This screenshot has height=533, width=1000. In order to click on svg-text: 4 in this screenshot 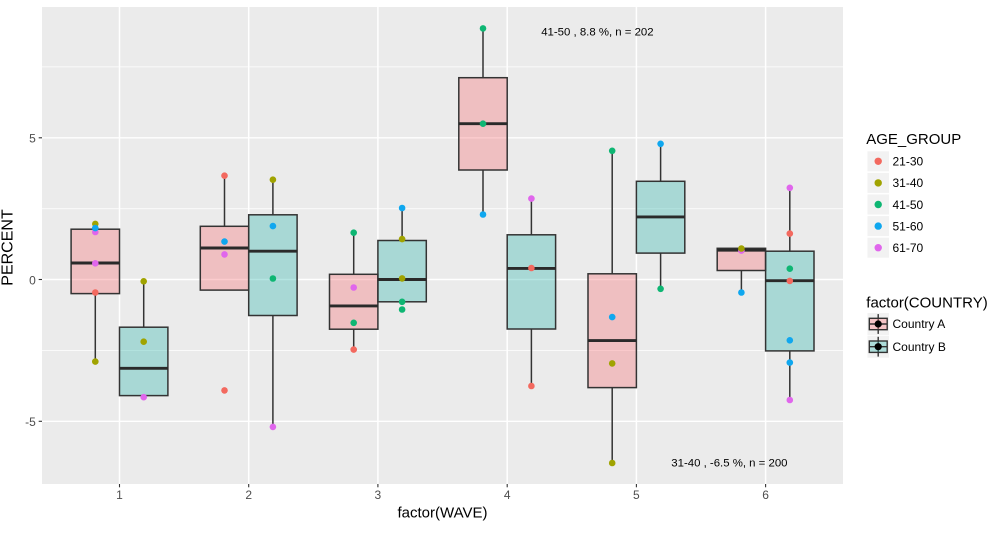, I will do `click(507, 495)`.